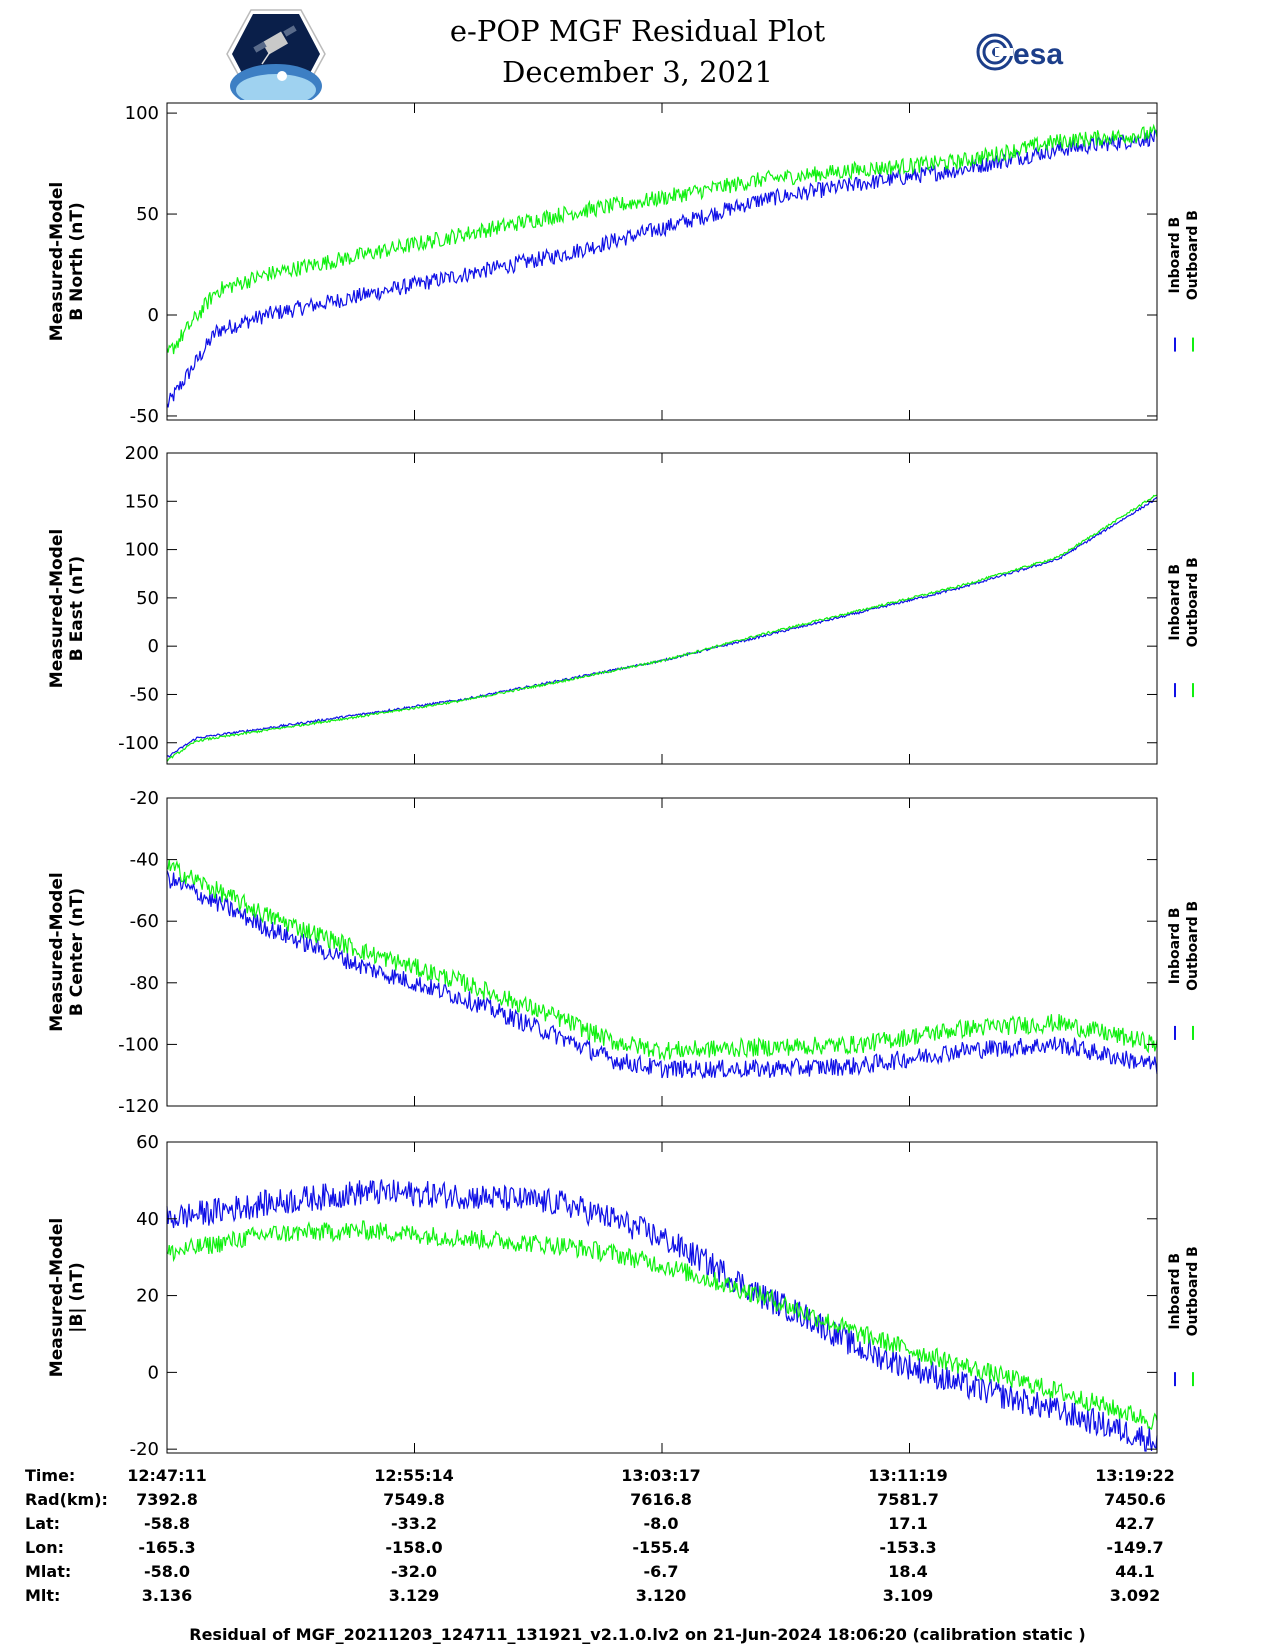 The height and width of the screenshot is (1650, 1275). Describe the element at coordinates (167, 1475) in the screenshot. I see `info-cell: 12:47:11` at that location.